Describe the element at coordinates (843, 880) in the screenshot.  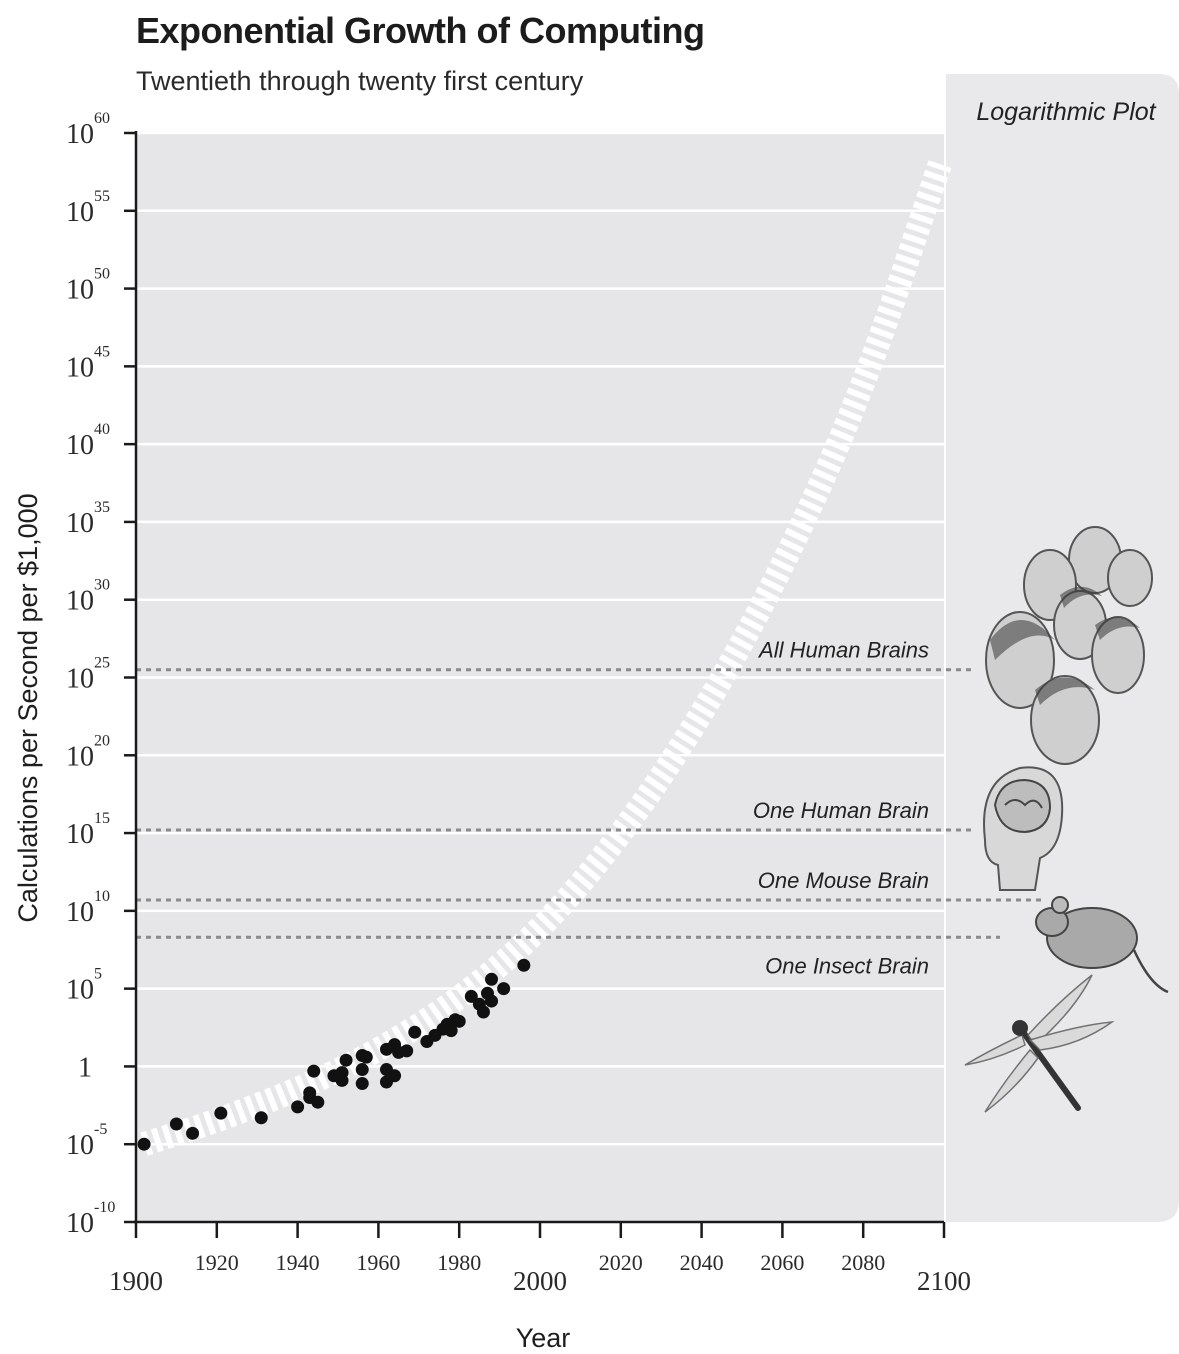
I see `threshold-label: One Mouse Brain` at that location.